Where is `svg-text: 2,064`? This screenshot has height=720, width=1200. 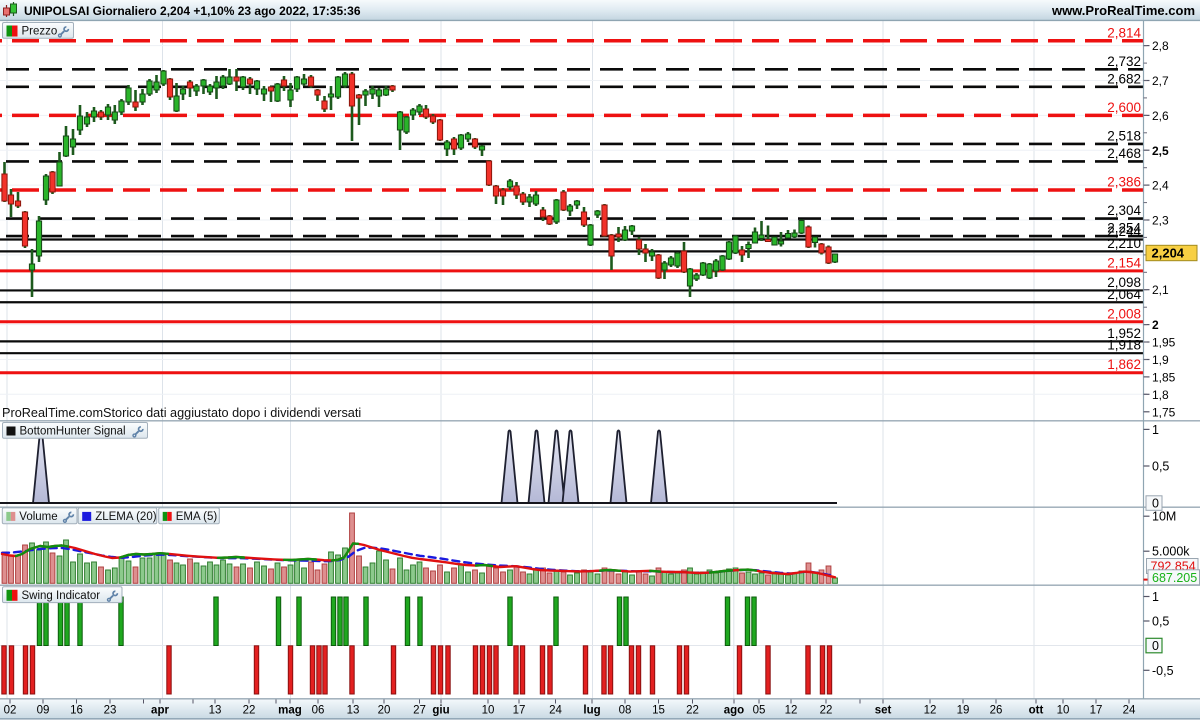 svg-text: 2,064 is located at coordinates (1124, 294).